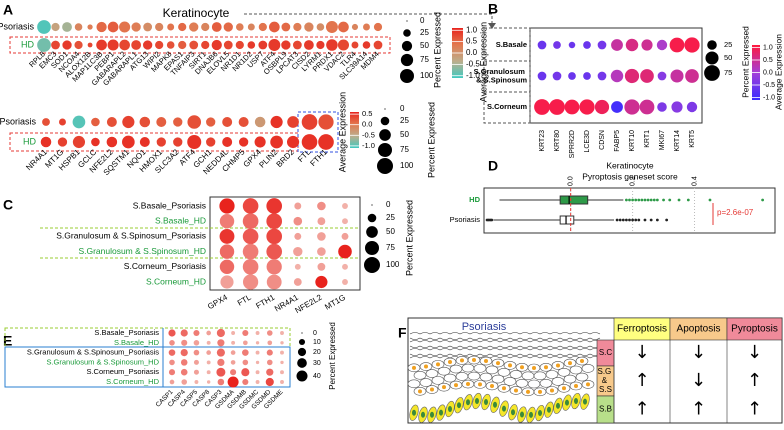 Image resolution: width=784 pixels, height=430 pixels. I want to click on size-legend-label: 10, so click(317, 342).